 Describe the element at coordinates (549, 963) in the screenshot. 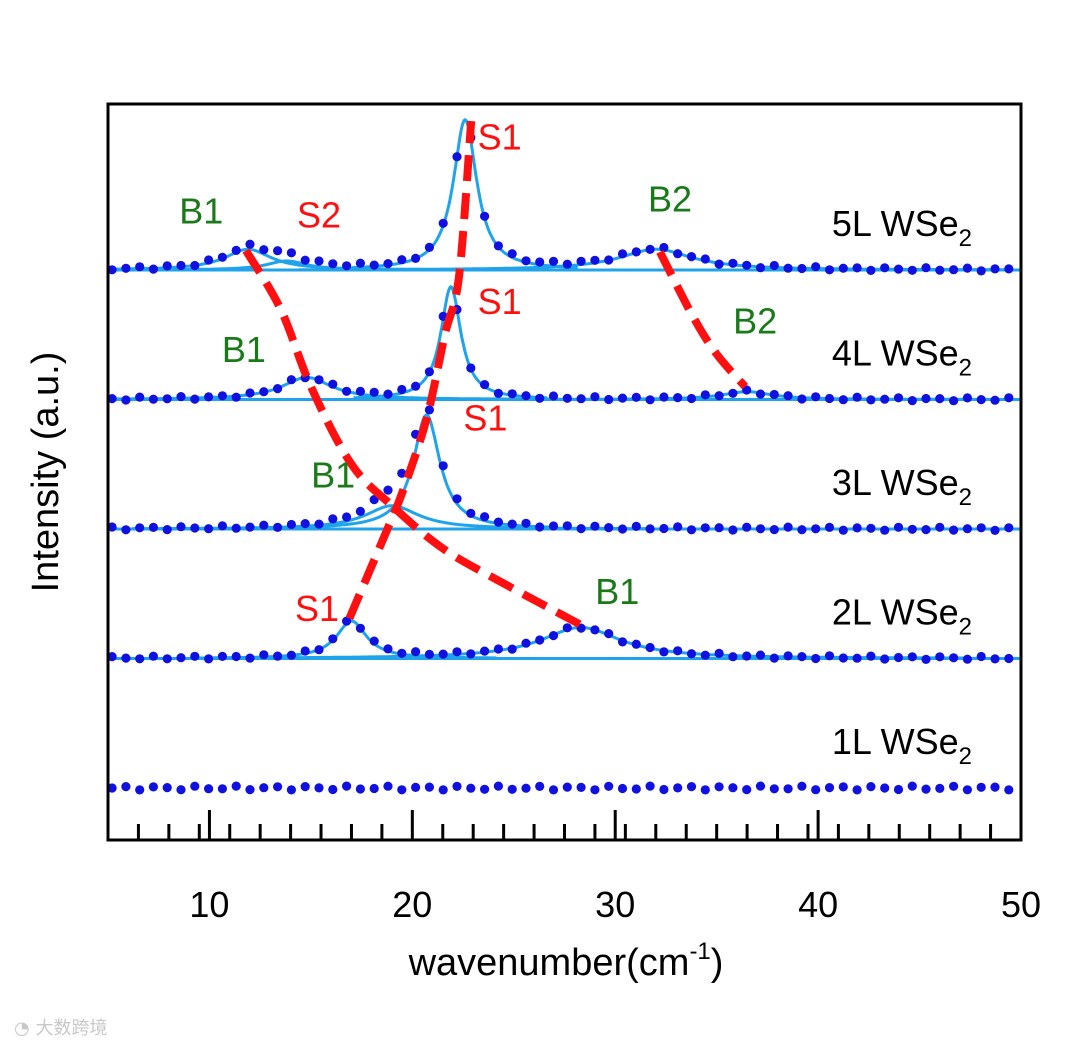

I see `x-axis-label-base: wavenumber(cm` at that location.